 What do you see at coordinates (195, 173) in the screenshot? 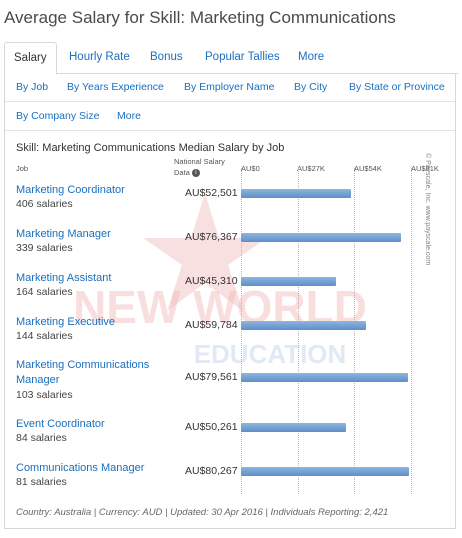
I see `info-icon: i` at bounding box center [195, 173].